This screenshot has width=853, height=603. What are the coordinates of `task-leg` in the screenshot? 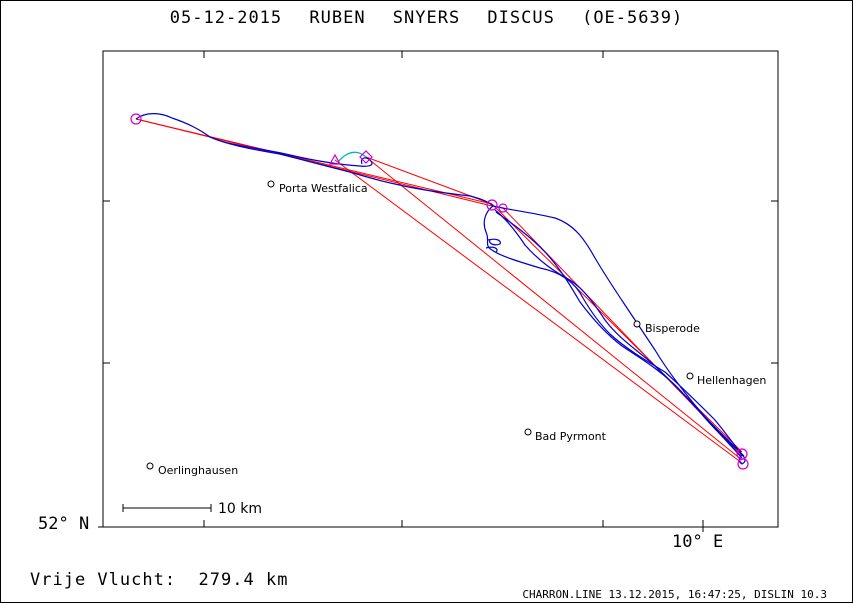 It's located at (617, 328).